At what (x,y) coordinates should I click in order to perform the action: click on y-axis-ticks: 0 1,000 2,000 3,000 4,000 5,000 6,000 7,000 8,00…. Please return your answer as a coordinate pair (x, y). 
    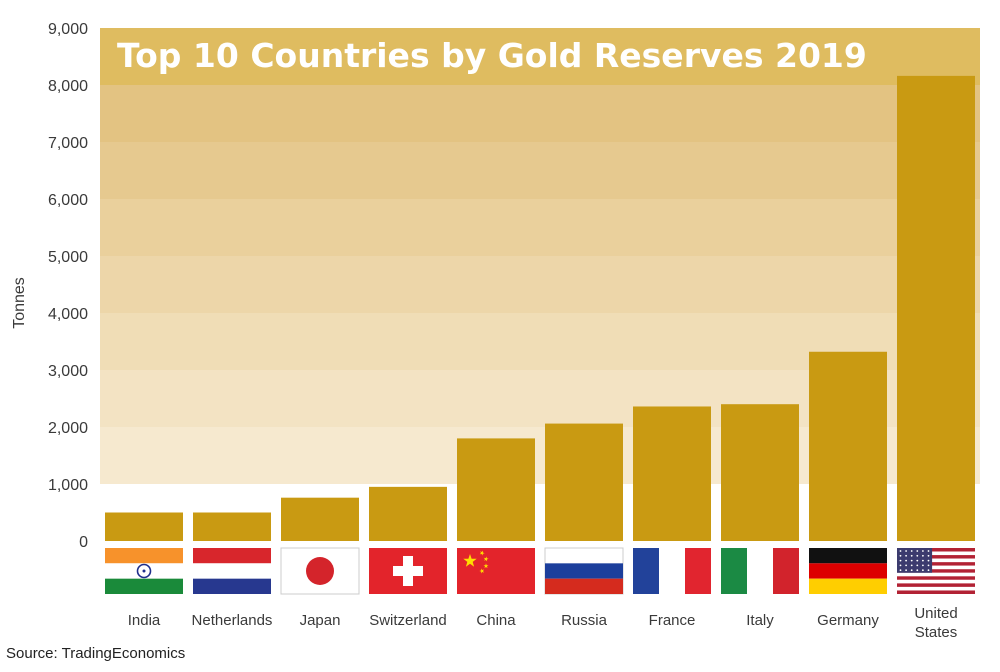
    Looking at the image, I should click on (68, 286).